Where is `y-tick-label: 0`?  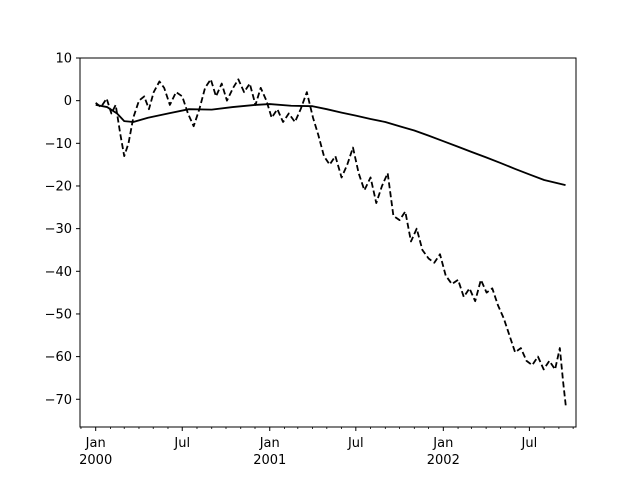
y-tick-label: 0 is located at coordinates (68, 101).